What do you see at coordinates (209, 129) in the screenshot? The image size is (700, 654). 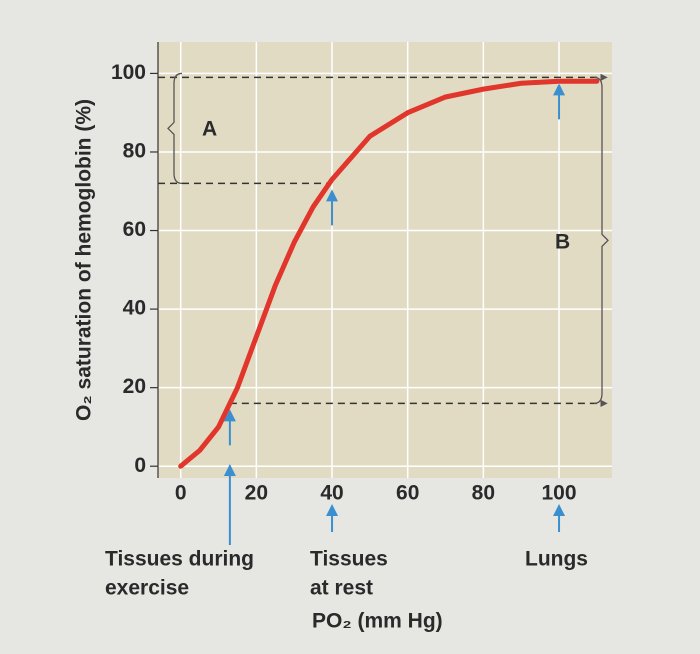 I see `bracket-label: A` at bounding box center [209, 129].